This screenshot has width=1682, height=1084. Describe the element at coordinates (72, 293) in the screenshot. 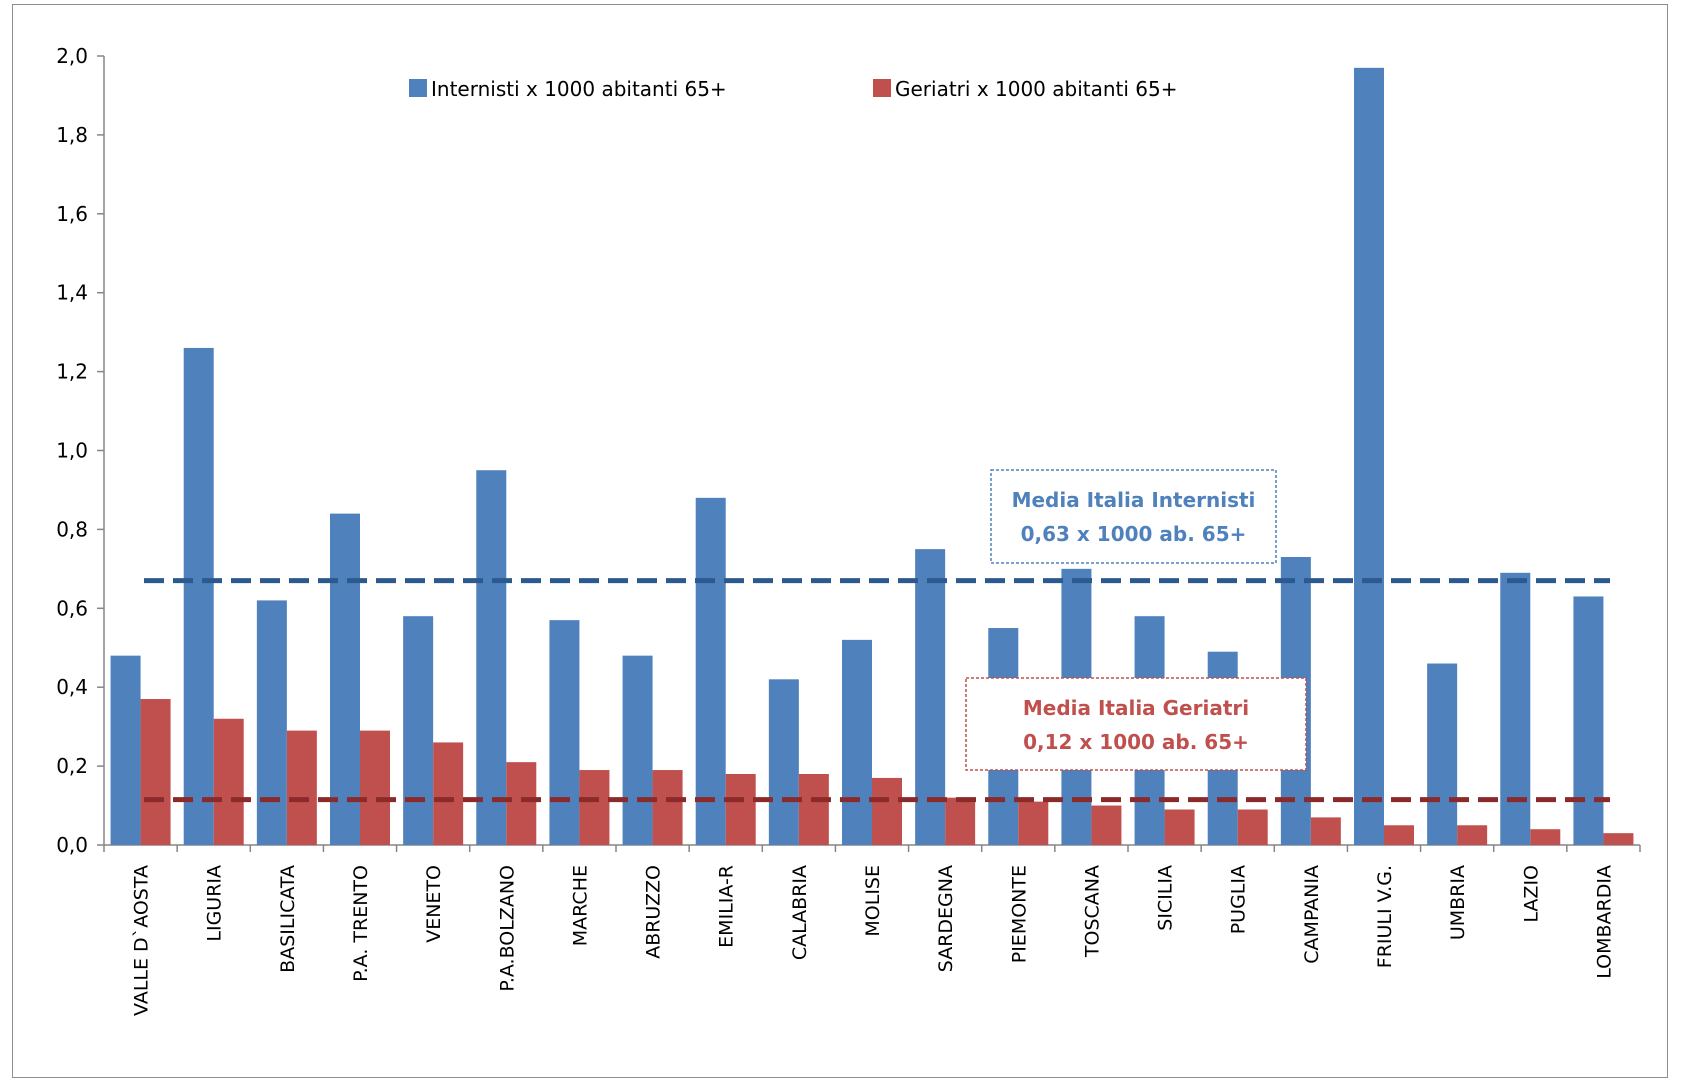

I see `y-tick-label: 1,4` at that location.